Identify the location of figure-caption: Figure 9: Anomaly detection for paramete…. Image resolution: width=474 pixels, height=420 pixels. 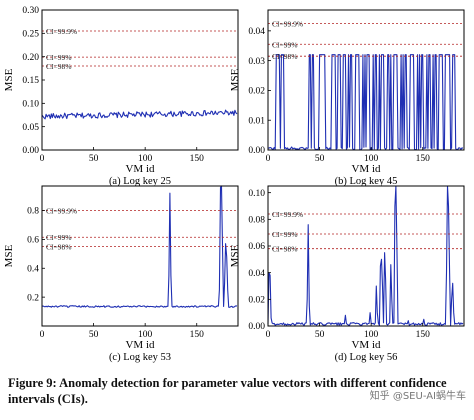
(227, 391).